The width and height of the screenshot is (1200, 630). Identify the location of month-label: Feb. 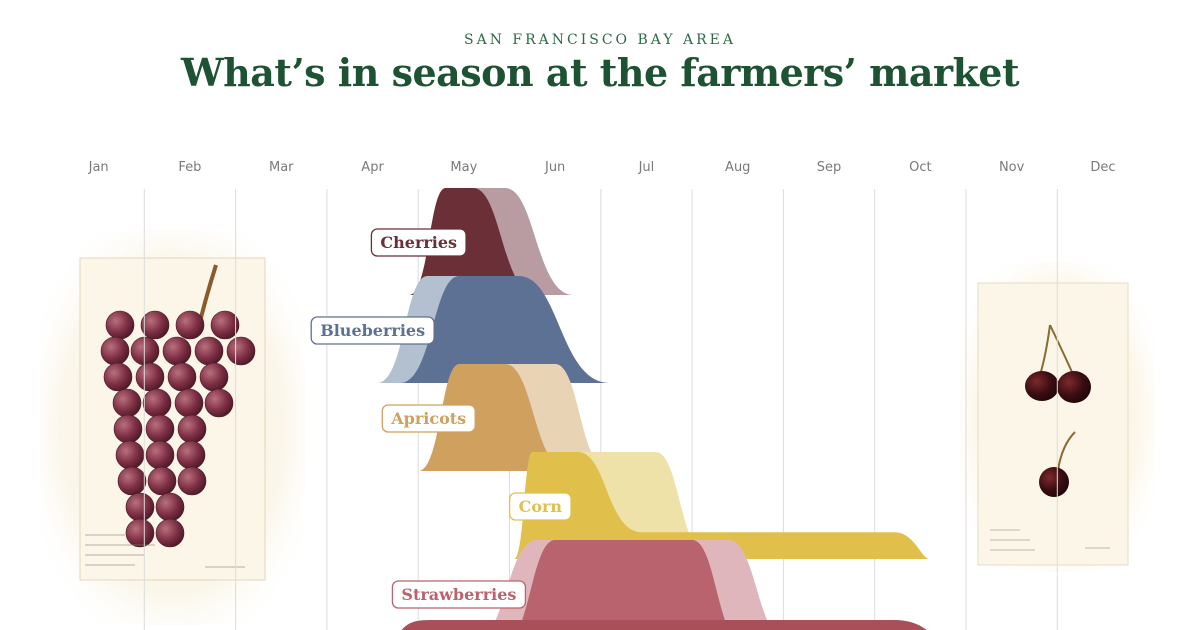
(189, 167).